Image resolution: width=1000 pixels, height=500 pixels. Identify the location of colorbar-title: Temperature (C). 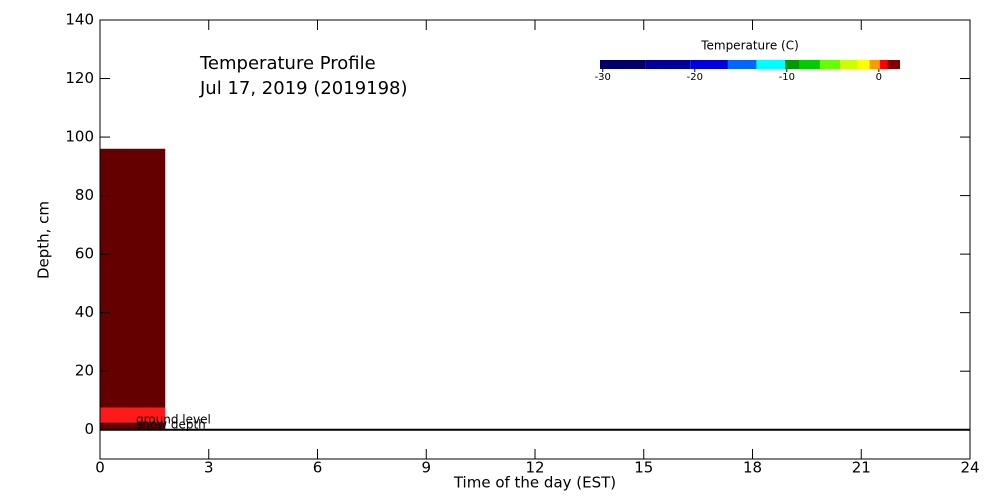
(749, 46).